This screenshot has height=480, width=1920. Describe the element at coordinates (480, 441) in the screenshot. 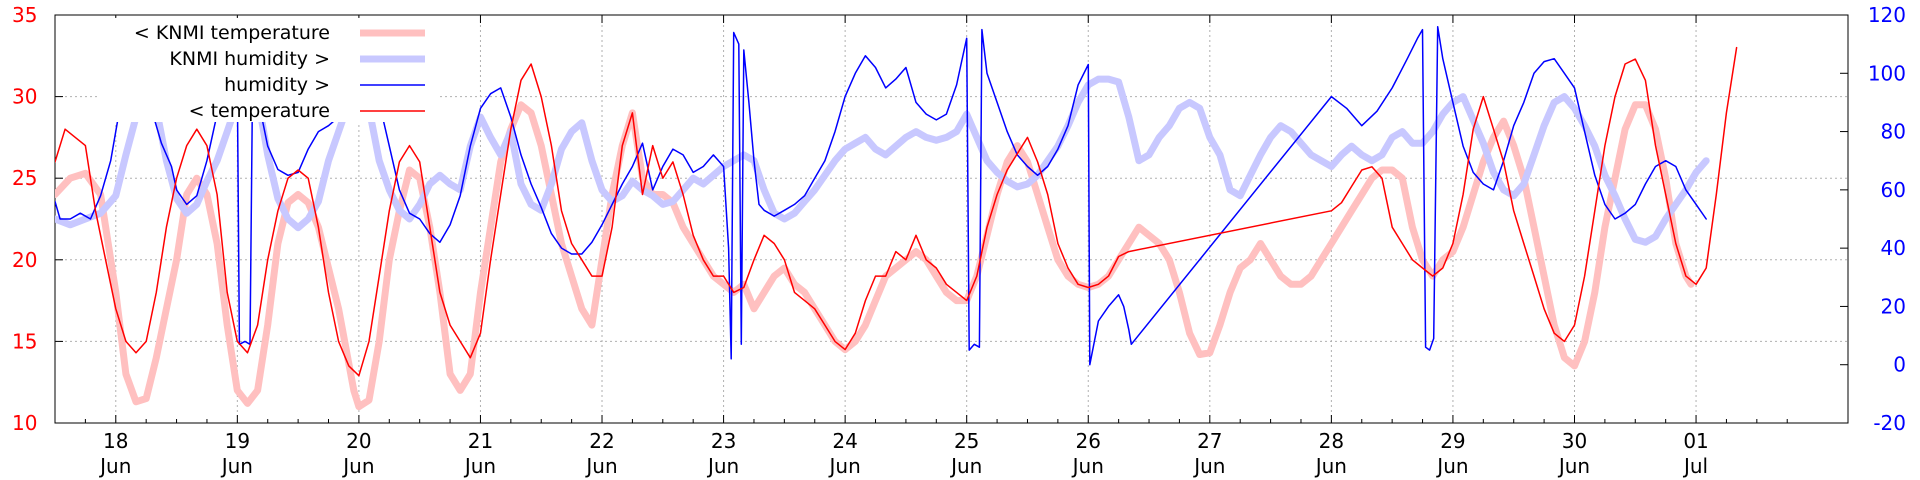

I see `x-tick-day-label: 21` at that location.